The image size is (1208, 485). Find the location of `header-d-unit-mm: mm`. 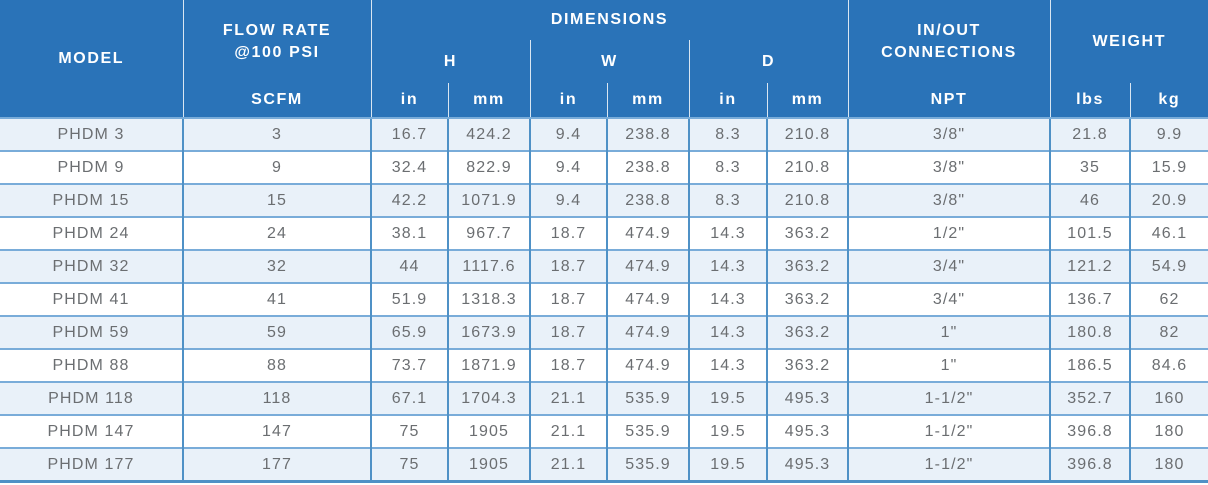

header-d-unit-mm: mm is located at coordinates (807, 100).